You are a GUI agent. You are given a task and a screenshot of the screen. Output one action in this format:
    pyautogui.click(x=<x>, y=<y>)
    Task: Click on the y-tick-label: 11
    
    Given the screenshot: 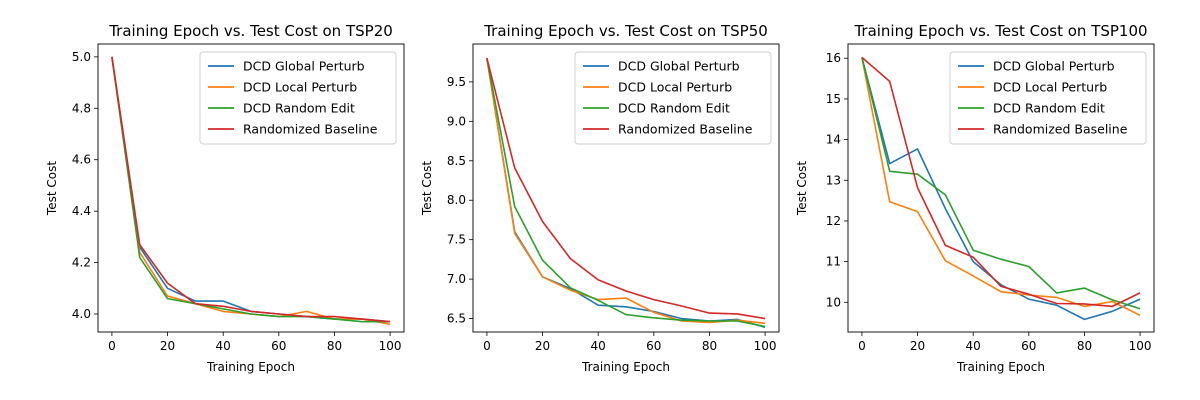 What is the action you would take?
    pyautogui.click(x=833, y=262)
    